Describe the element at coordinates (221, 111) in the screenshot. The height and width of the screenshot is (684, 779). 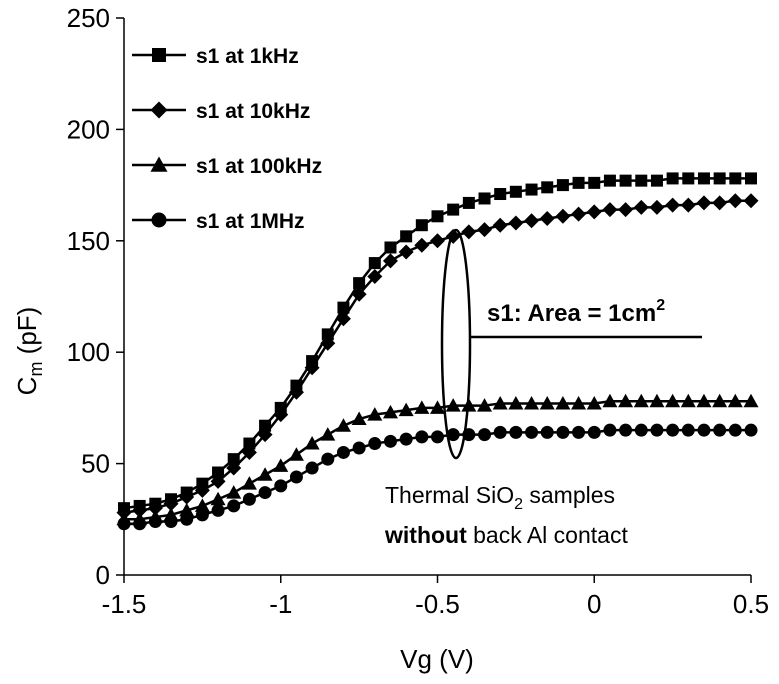
I see `legend-entry: s1 at 10kHz` at that location.